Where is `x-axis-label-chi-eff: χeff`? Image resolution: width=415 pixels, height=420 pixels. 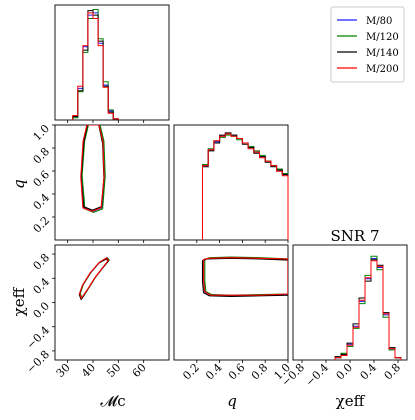 x-axis-label-chi-eff: χeff is located at coordinates (351, 401).